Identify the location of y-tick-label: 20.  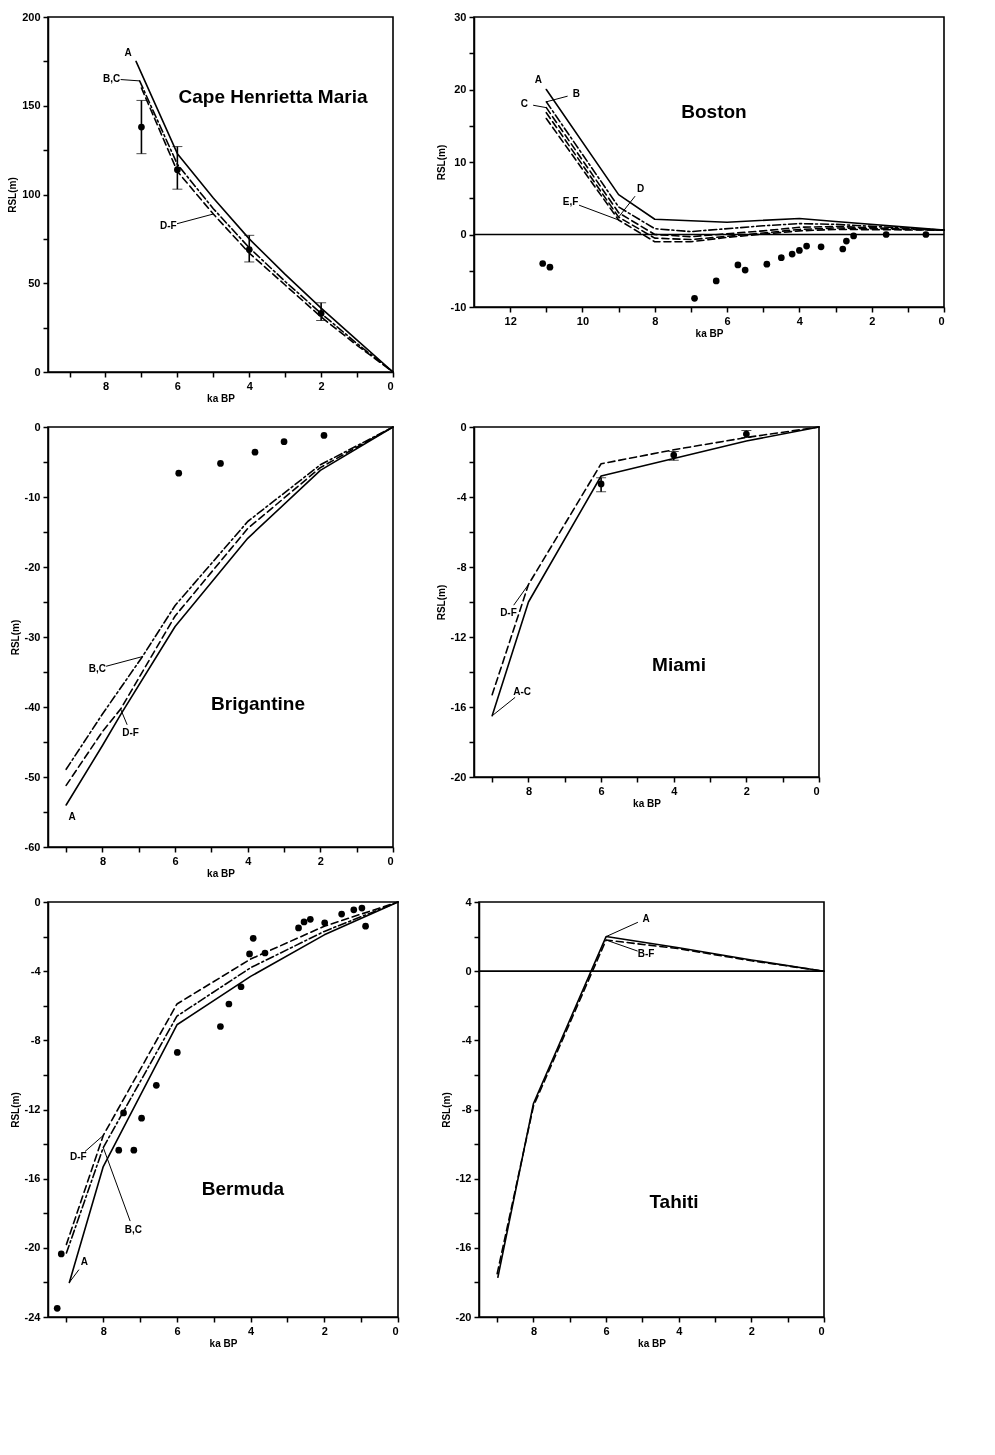
(460, 89).